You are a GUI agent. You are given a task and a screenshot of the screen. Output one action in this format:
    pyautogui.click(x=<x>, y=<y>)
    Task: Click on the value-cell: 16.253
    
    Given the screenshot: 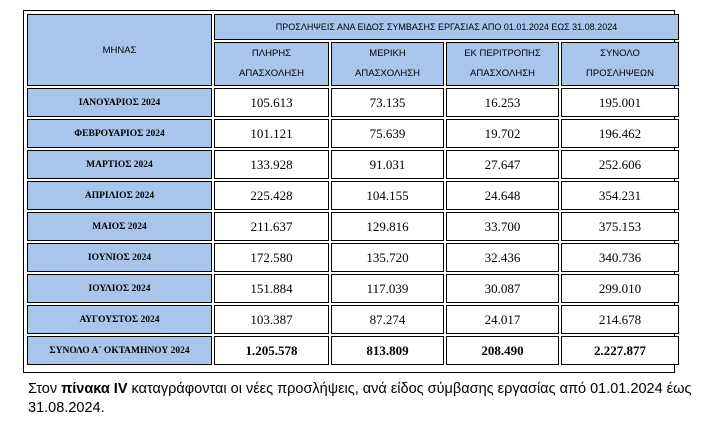 What is the action you would take?
    pyautogui.click(x=502, y=102)
    